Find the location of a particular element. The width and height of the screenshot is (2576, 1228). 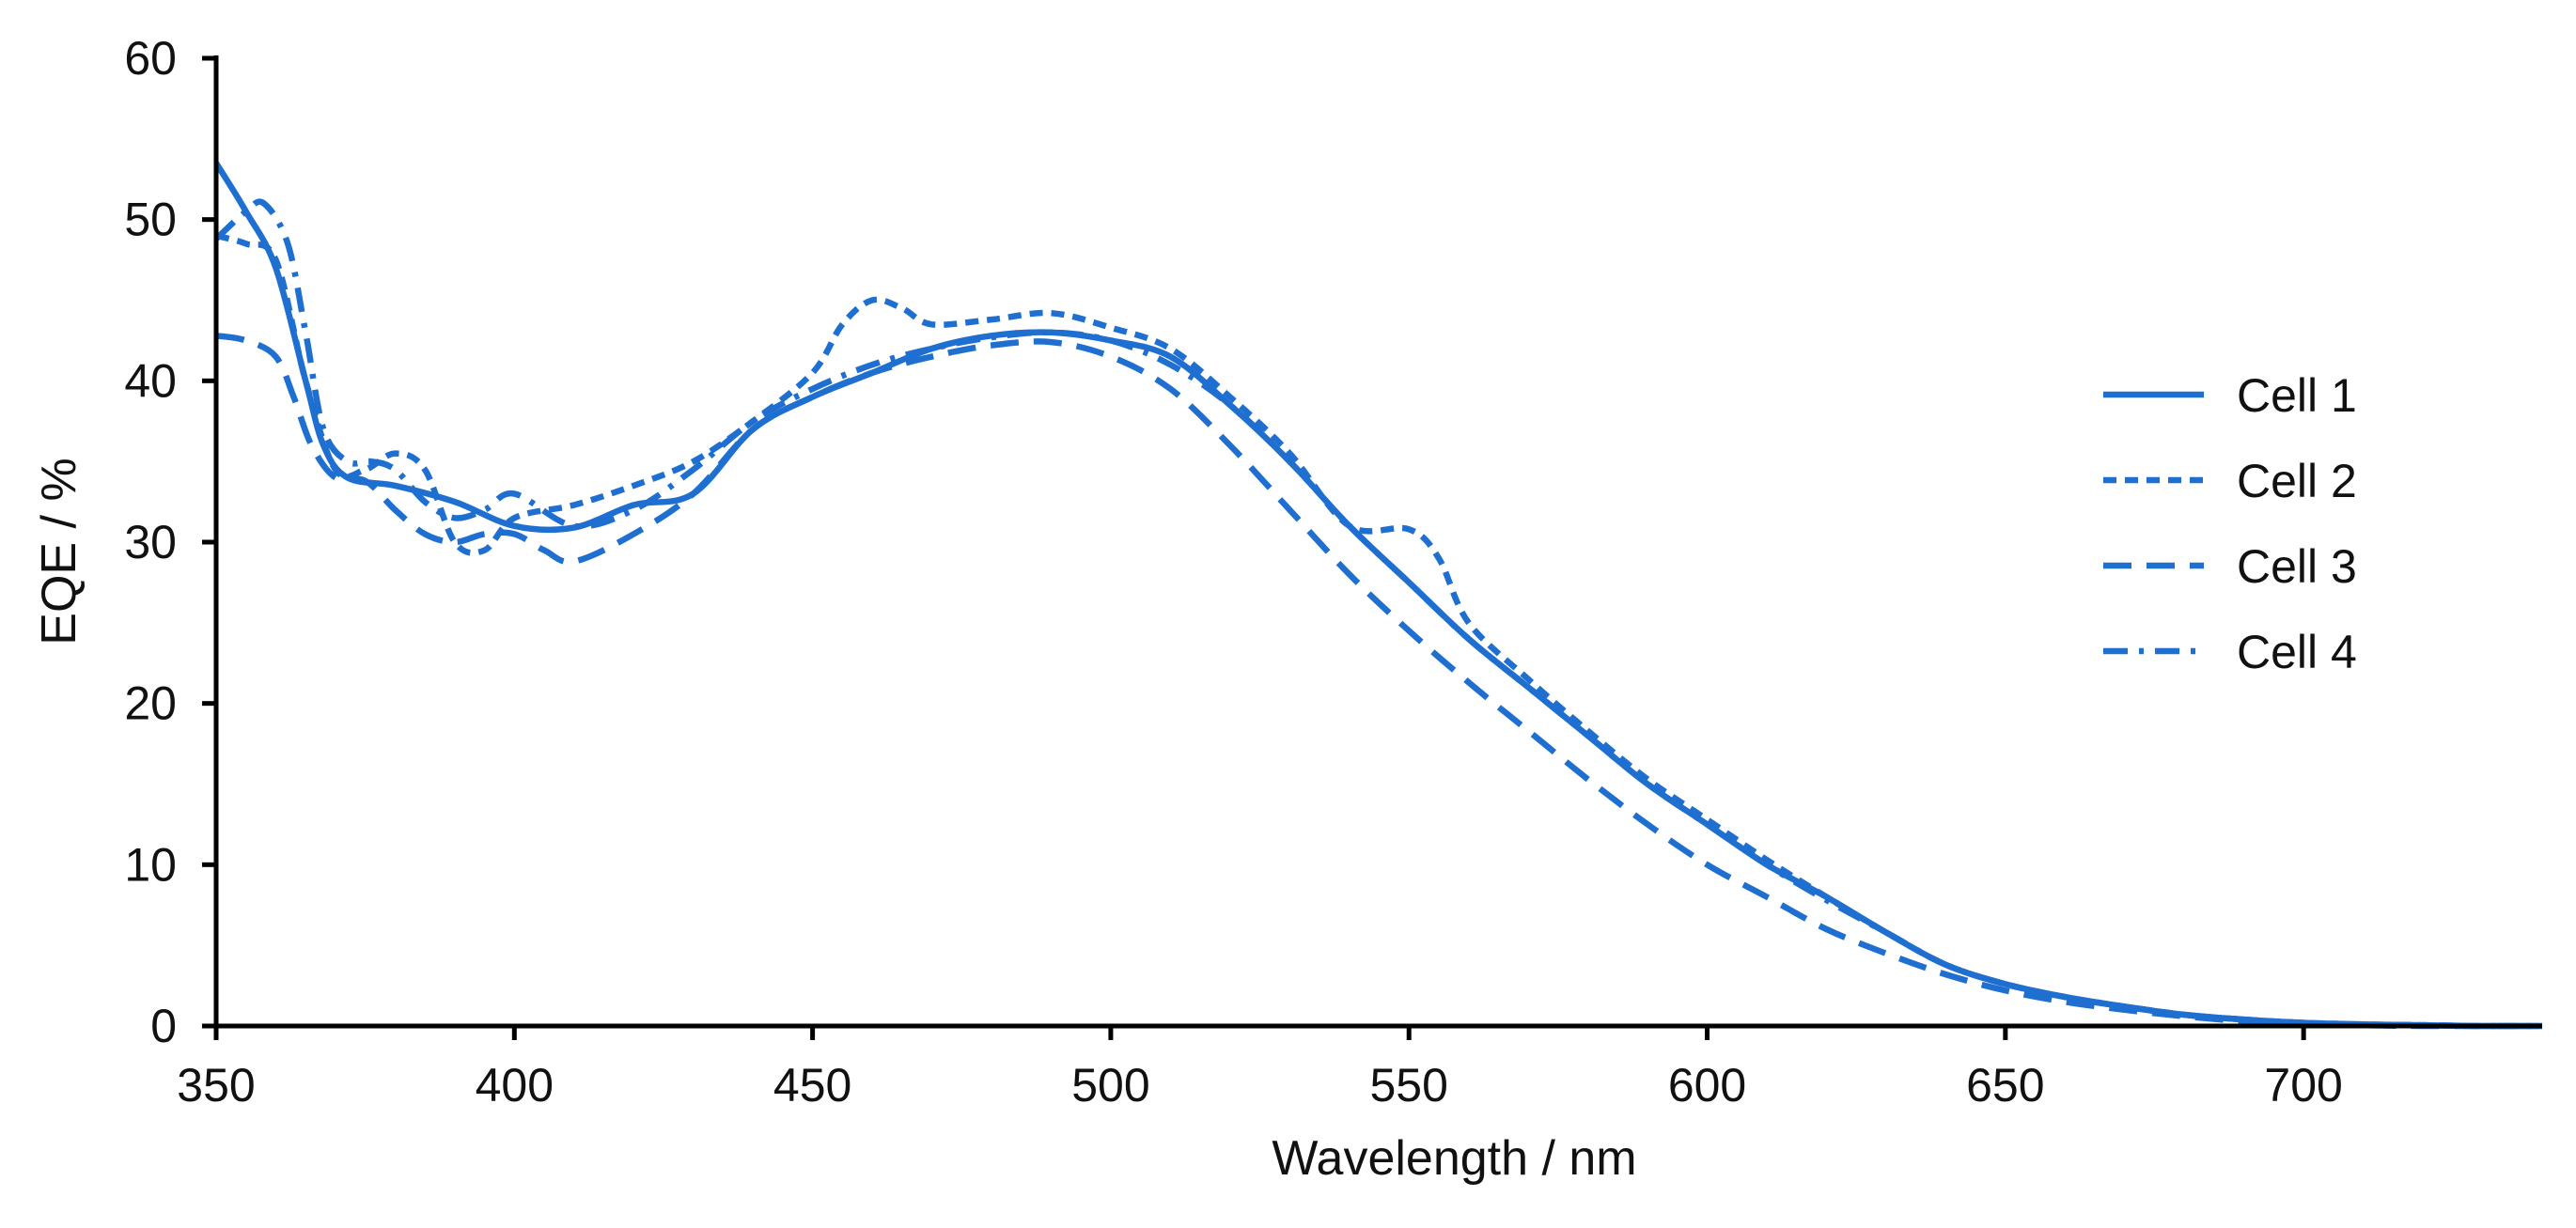

y-tick-label: 0 is located at coordinates (163, 1026).